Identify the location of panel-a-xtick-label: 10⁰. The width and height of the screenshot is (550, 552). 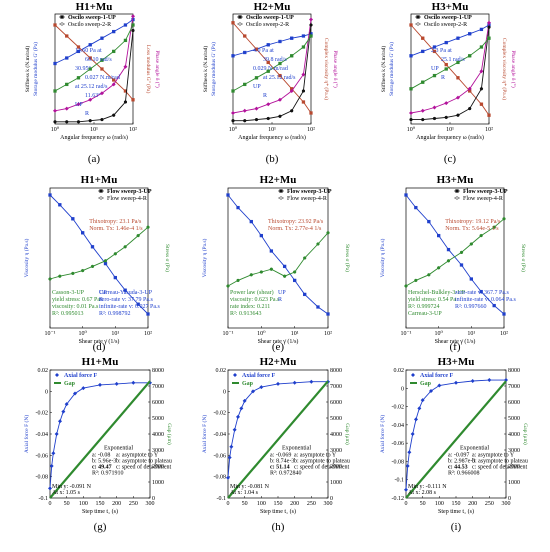
(55, 129).